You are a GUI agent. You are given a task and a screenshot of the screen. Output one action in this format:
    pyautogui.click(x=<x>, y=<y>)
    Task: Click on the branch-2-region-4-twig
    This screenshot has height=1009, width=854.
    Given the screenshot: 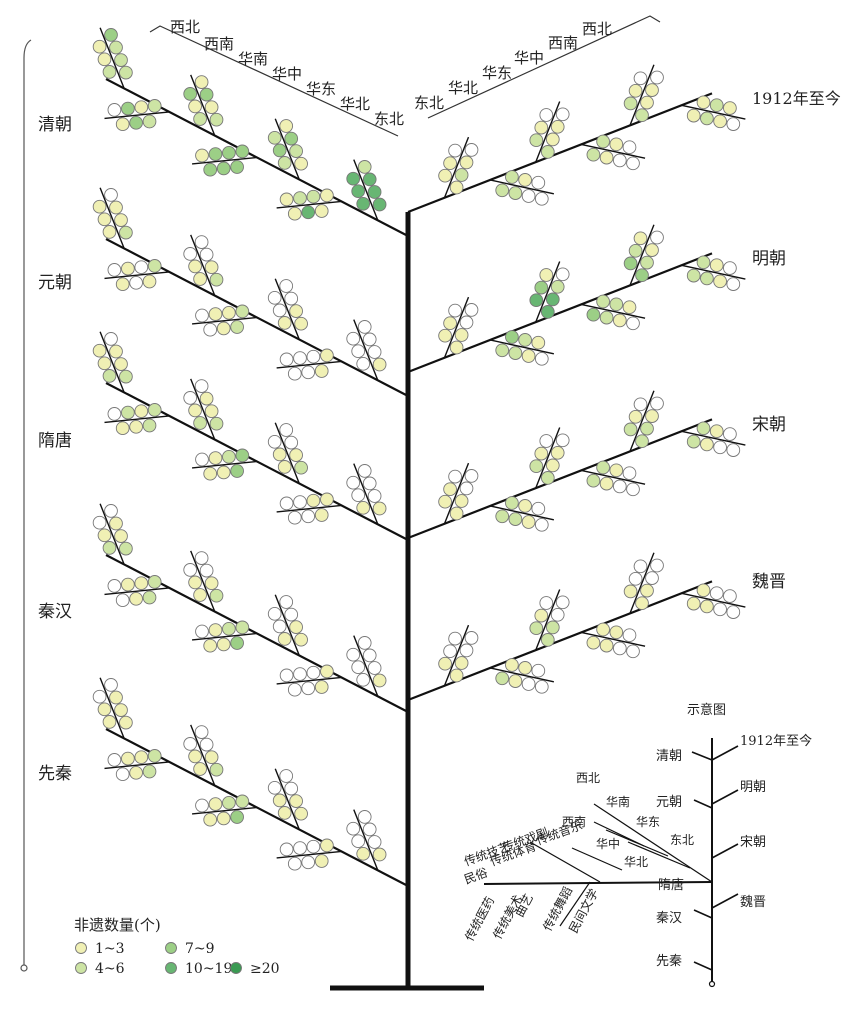 What is the action you would take?
    pyautogui.click(x=287, y=453)
    